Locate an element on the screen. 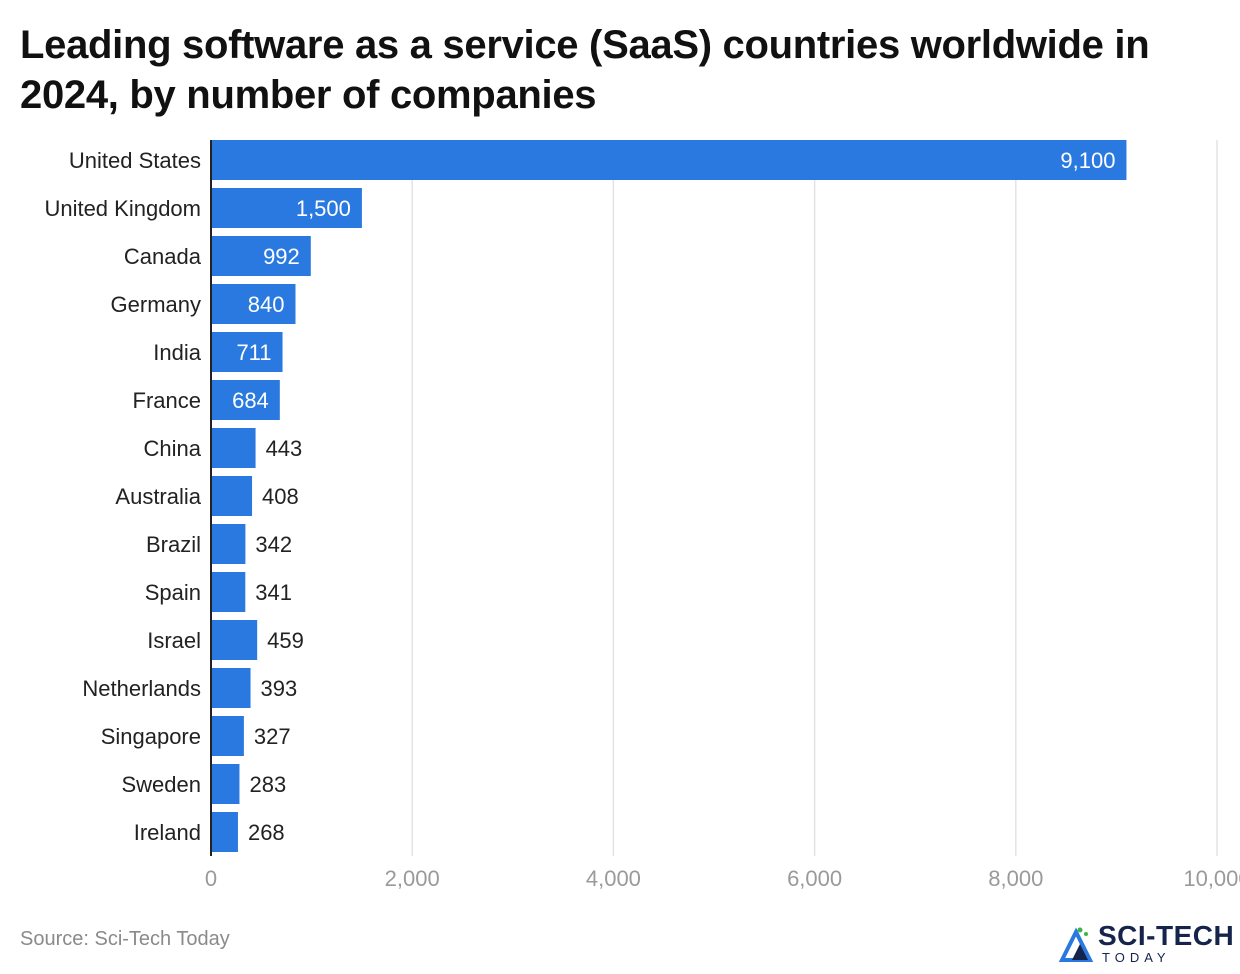 The width and height of the screenshot is (1240, 974). category-label: Canada is located at coordinates (163, 256).